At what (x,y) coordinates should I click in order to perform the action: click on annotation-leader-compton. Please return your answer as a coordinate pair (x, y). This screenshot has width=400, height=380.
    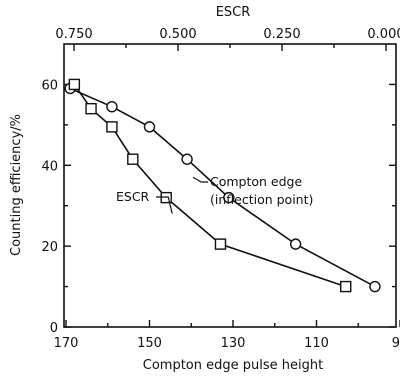
    Looking at the image, I should click on (200, 179).